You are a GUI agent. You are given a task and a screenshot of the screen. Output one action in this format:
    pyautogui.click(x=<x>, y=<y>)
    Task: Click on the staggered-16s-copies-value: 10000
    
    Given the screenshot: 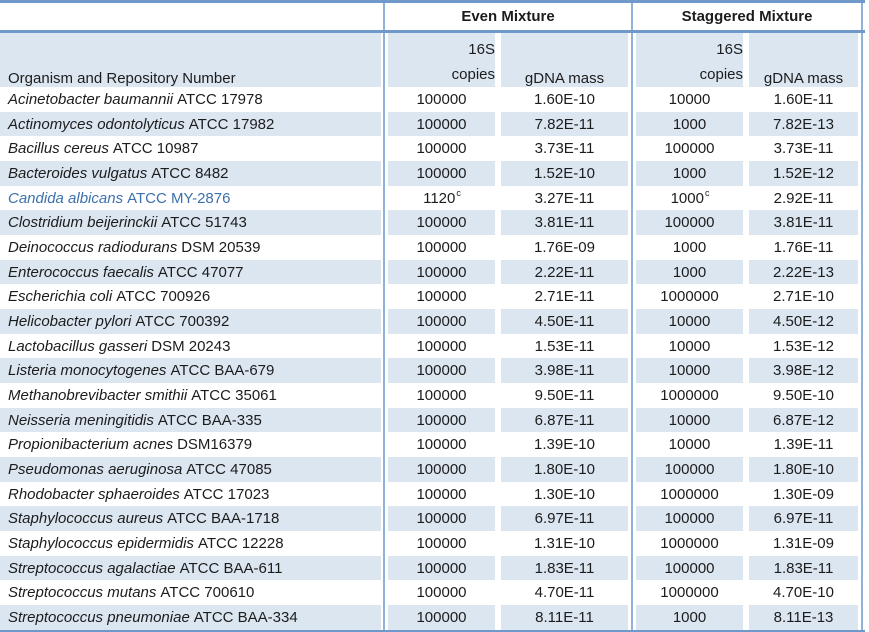 What is the action you would take?
    pyautogui.click(x=689, y=445)
    